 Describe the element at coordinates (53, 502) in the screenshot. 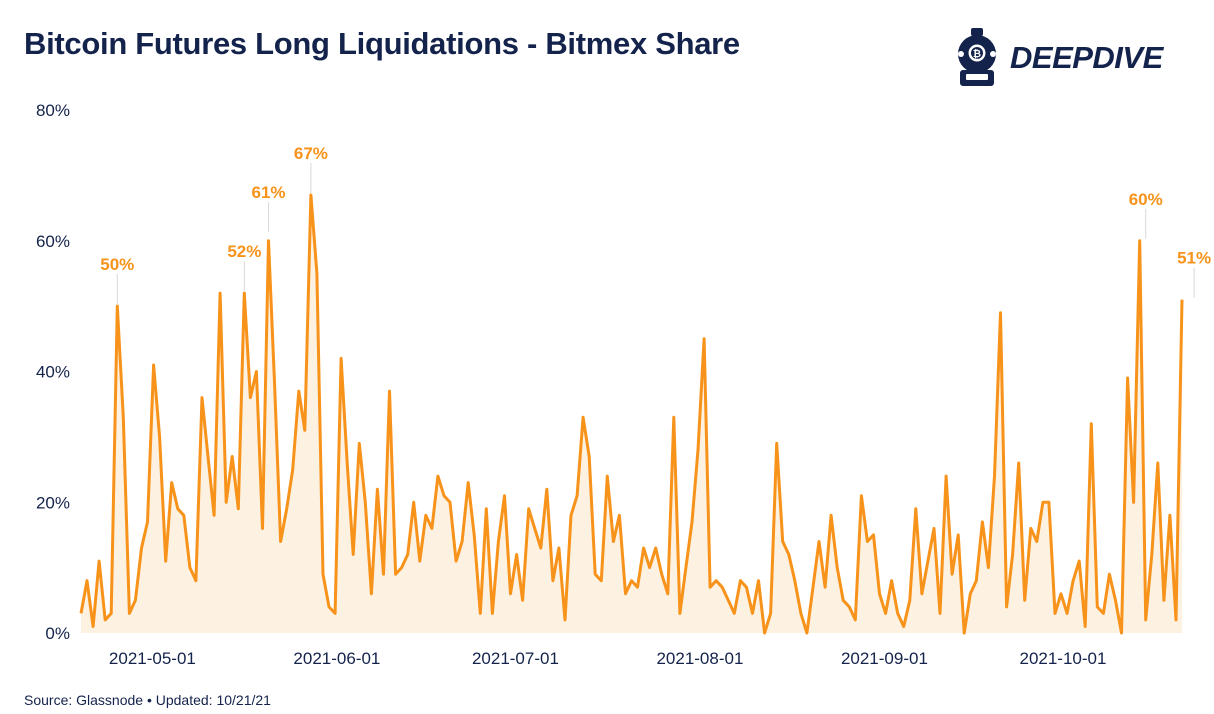

I see `y-tick-label: 20%` at that location.